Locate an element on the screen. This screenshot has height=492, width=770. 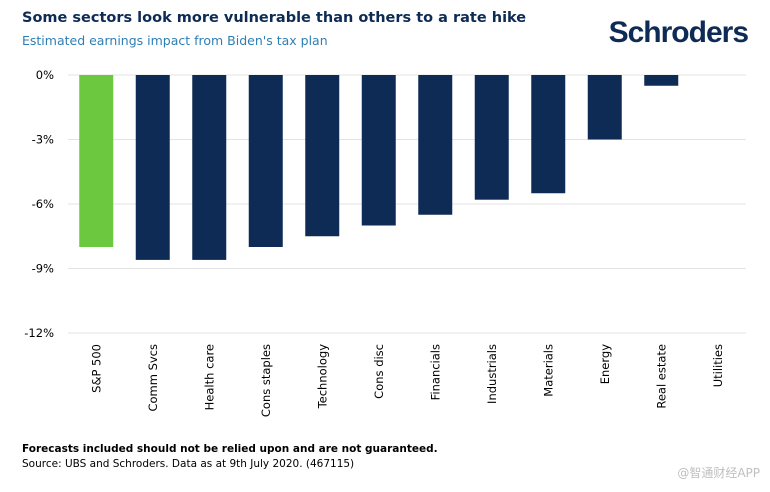
x-tick-label: Utilities is located at coordinates (718, 365).